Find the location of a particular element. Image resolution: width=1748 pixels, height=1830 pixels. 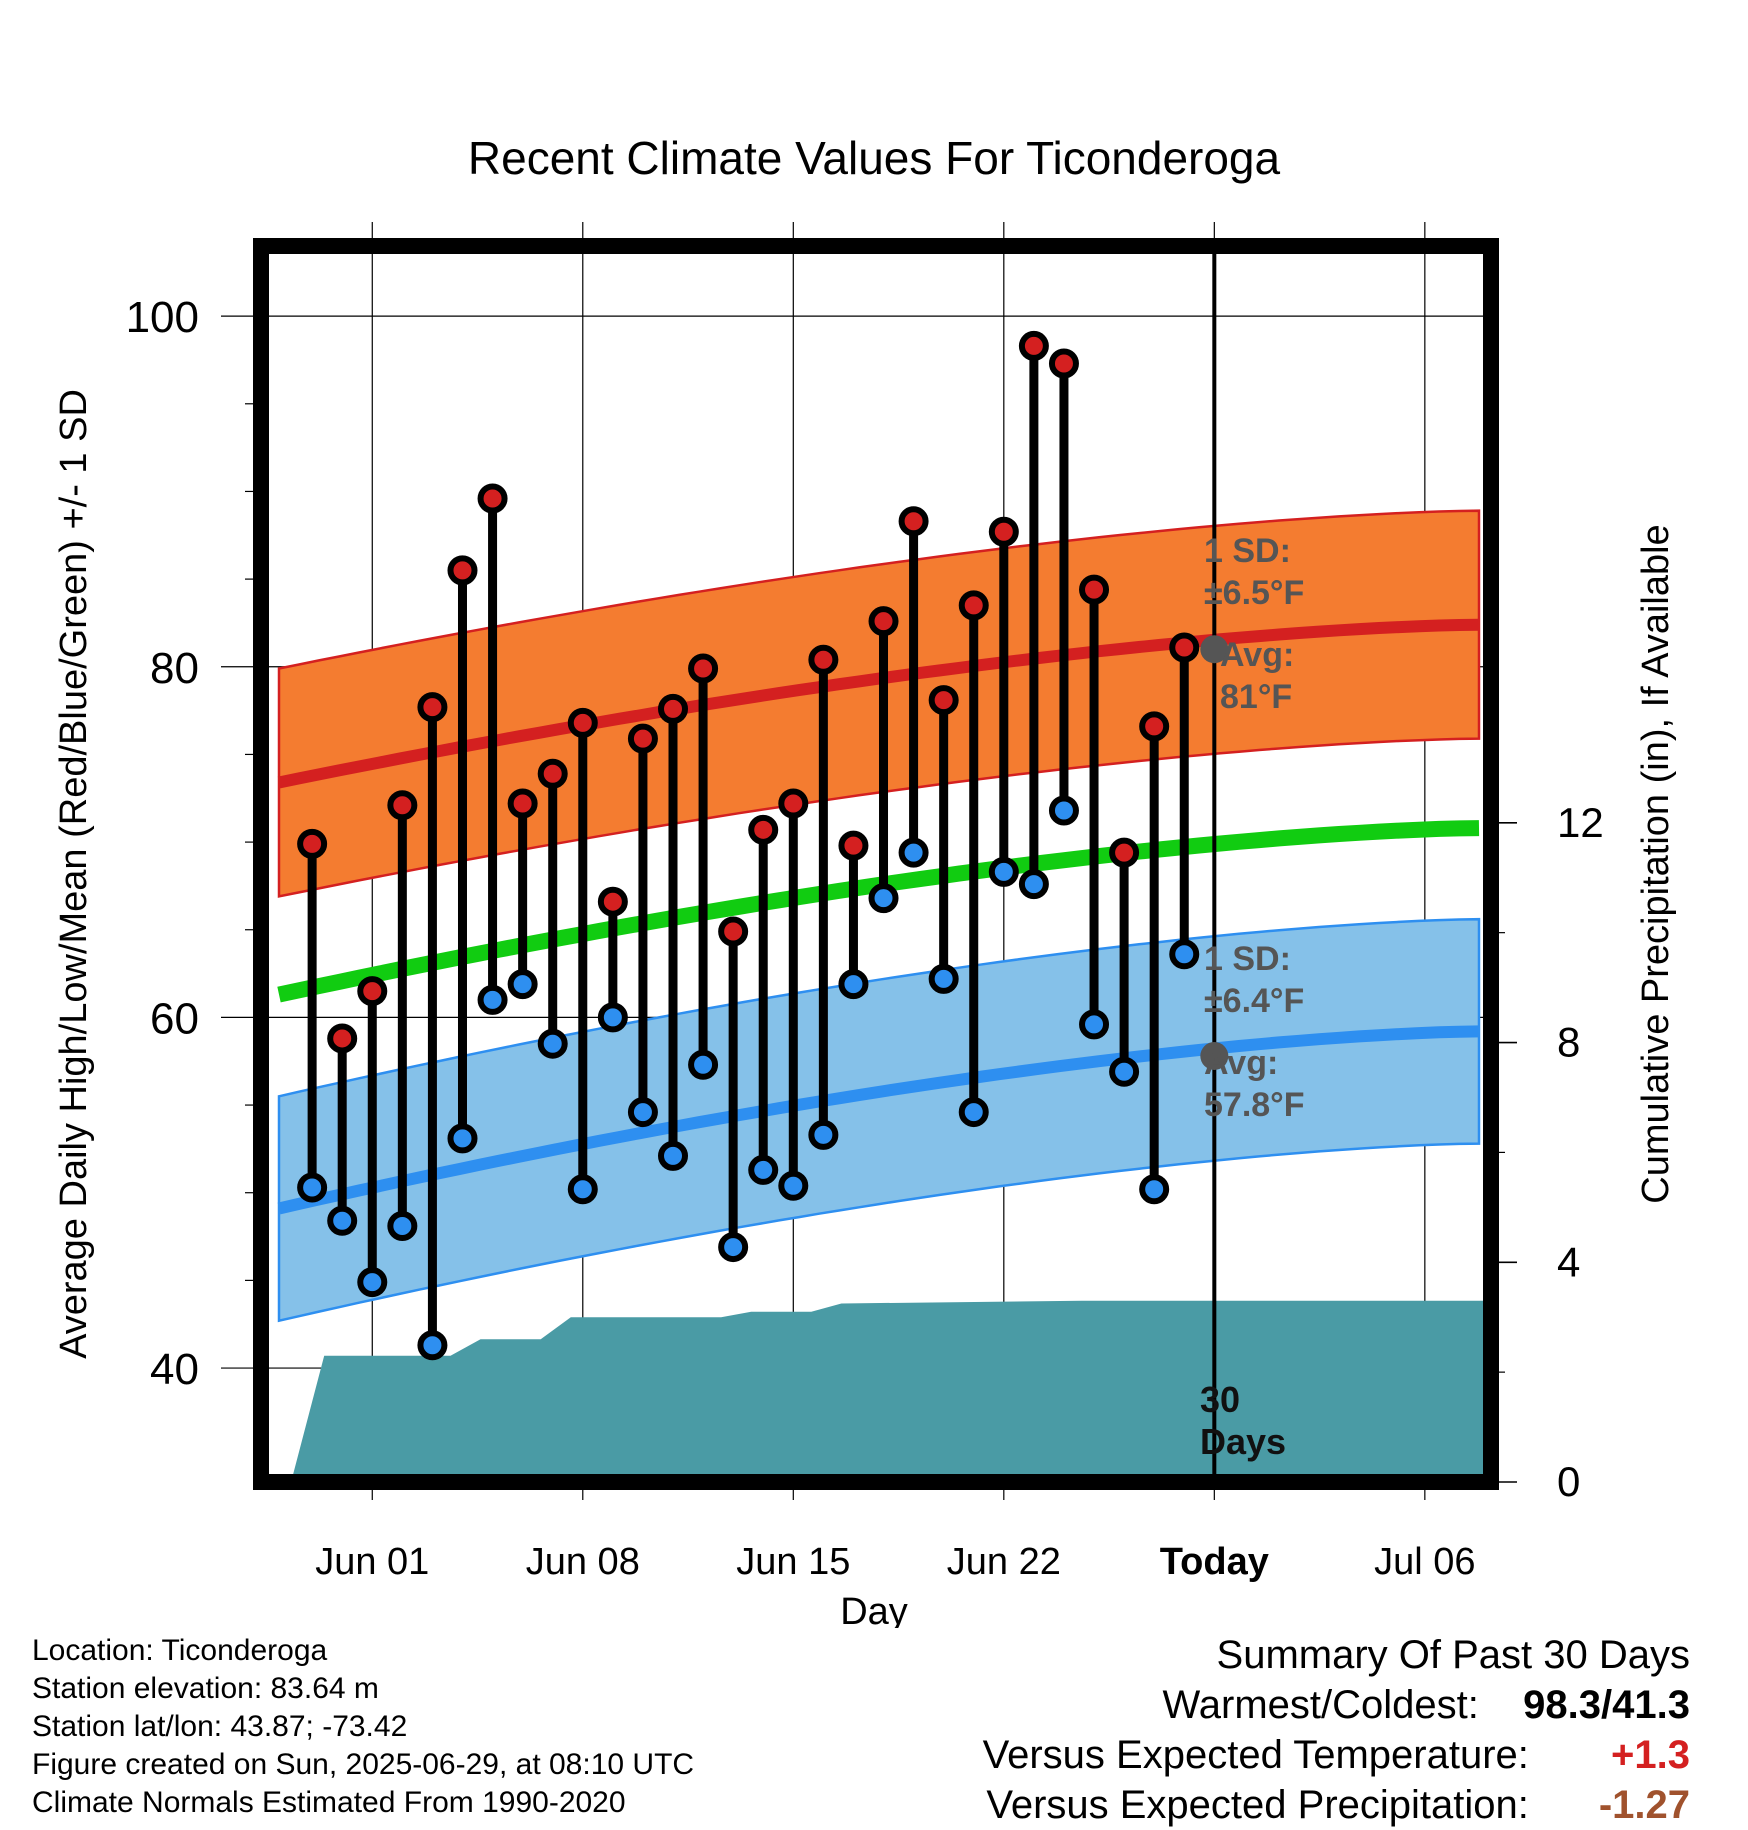

days-count-label: Days is located at coordinates (1243, 1441).